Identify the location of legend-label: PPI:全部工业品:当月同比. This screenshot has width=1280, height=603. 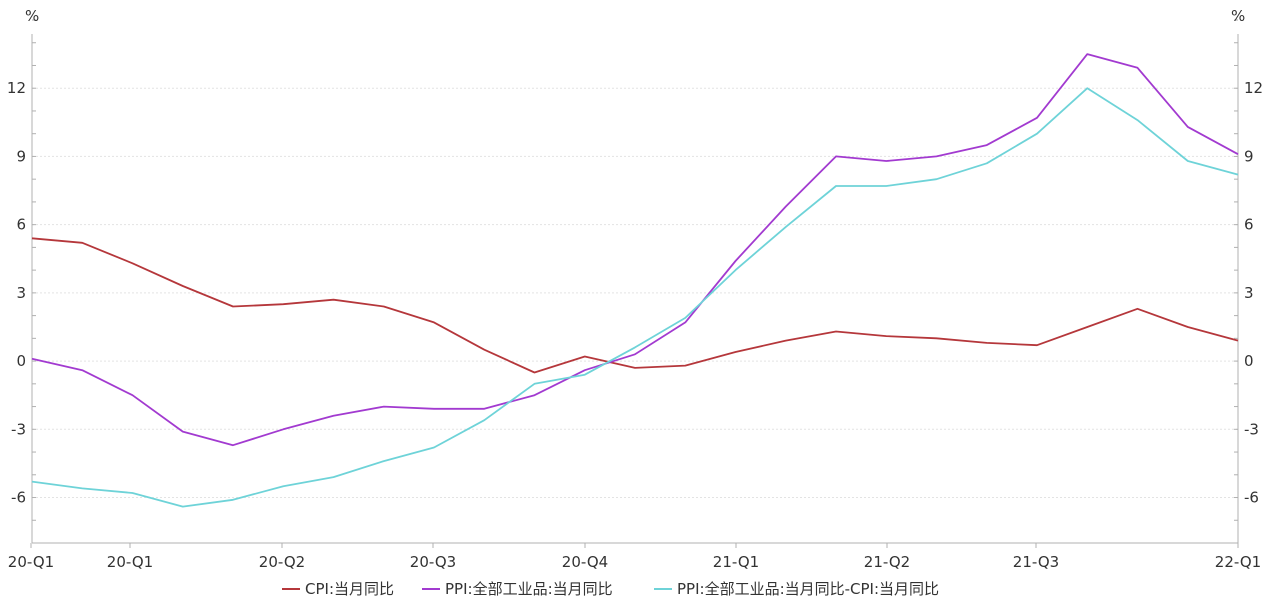
(529, 589).